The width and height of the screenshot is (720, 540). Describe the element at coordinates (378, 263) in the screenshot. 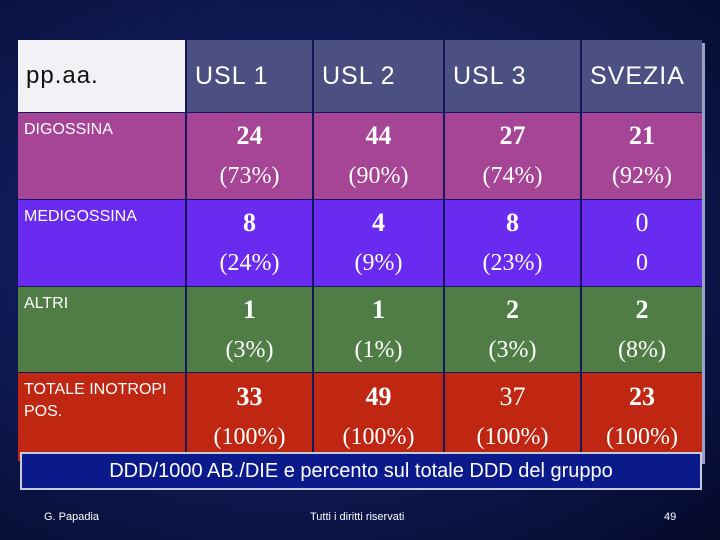

I see `cell-percent: (9%)` at that location.